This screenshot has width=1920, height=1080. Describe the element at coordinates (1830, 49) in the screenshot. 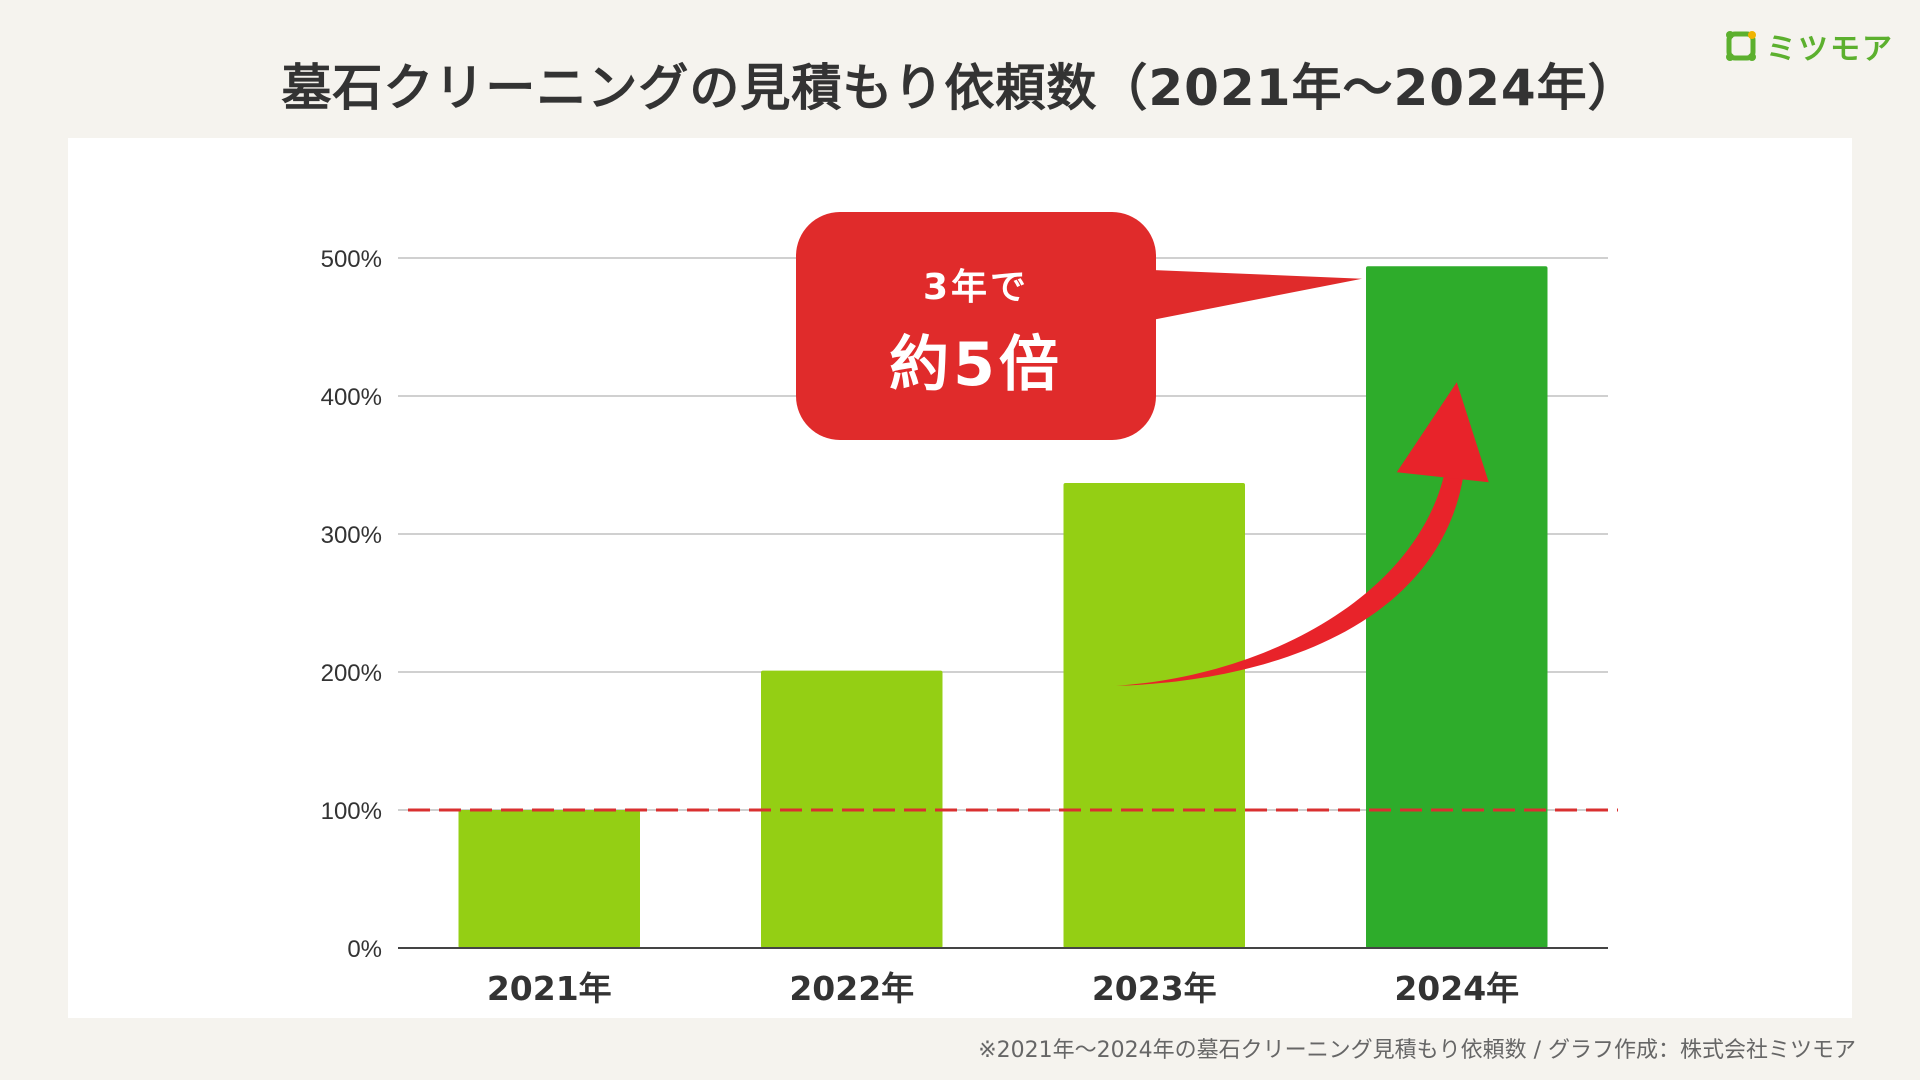

I see `brand-name: ミツモア` at that location.